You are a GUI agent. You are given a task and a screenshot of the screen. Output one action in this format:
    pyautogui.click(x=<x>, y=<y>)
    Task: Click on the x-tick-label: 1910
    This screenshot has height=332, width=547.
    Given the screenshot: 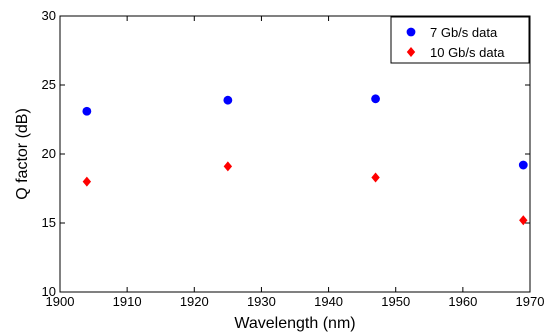 What is the action you would take?
    pyautogui.click(x=127, y=301)
    